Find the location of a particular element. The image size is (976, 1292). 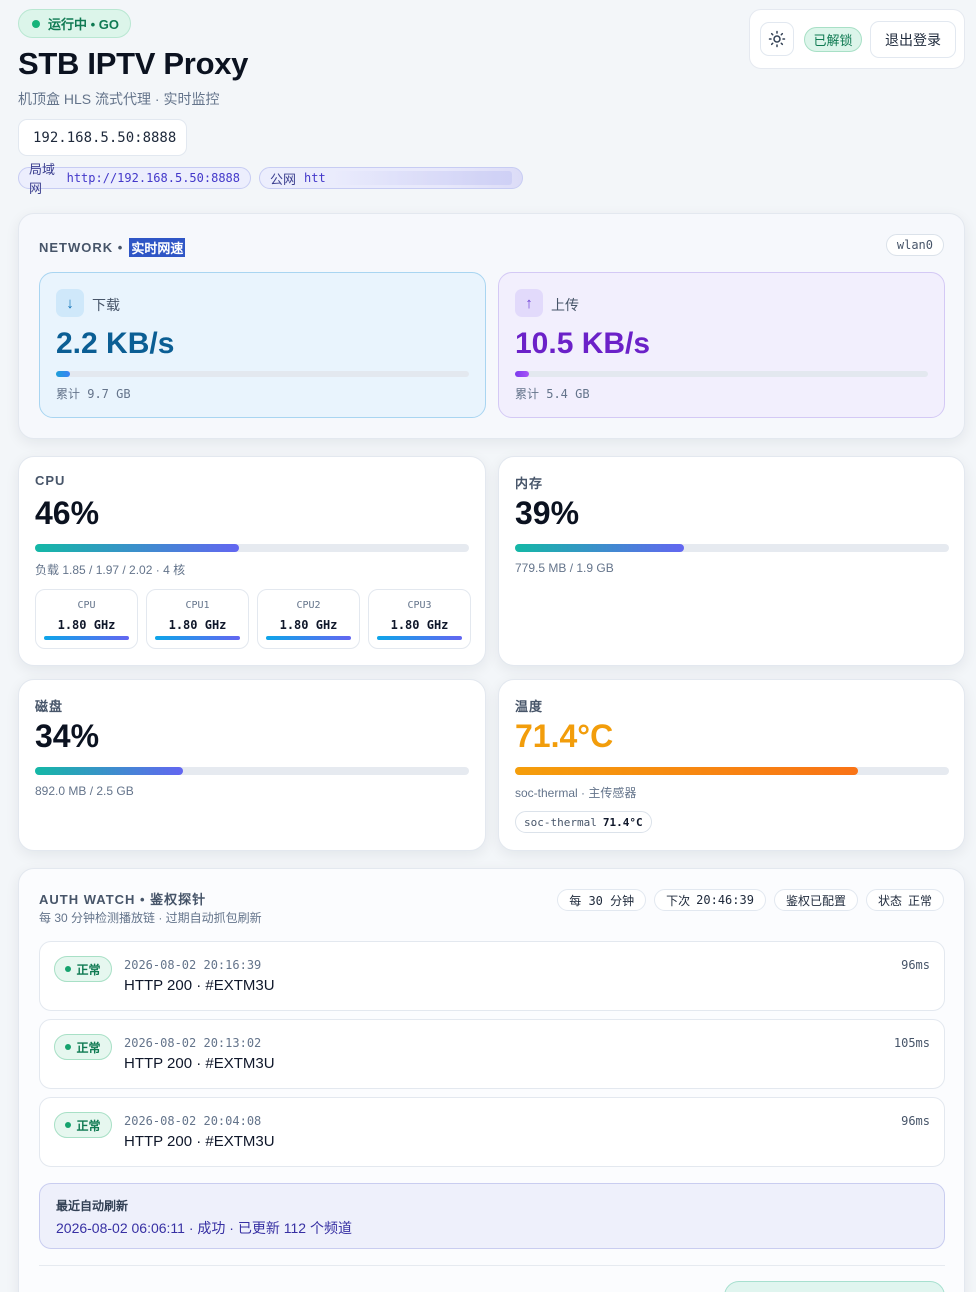

network-label: NETWORK • is located at coordinates (81, 247).